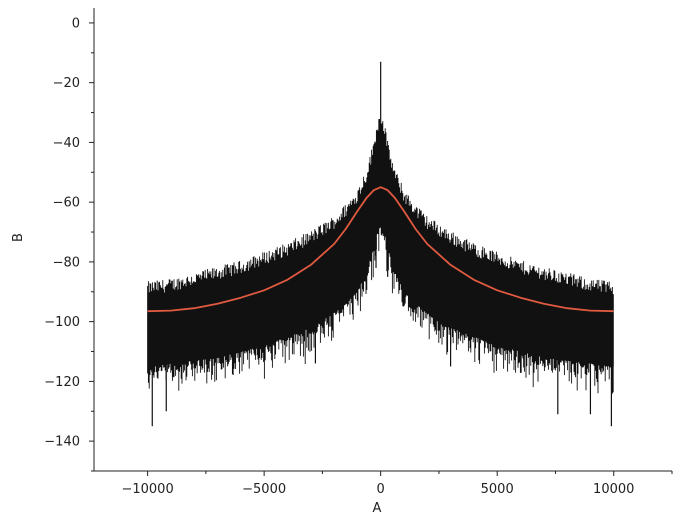  What do you see at coordinates (62, 442) in the screenshot?
I see `y-tick-label: −140` at bounding box center [62, 442].